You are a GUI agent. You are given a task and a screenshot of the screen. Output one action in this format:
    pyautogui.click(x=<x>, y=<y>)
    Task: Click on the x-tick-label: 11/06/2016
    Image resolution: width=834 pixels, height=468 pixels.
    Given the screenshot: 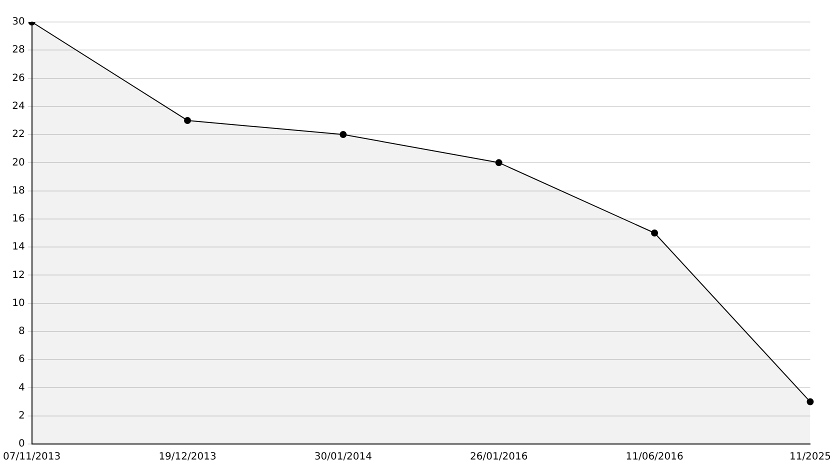 What is the action you would take?
    pyautogui.click(x=655, y=457)
    